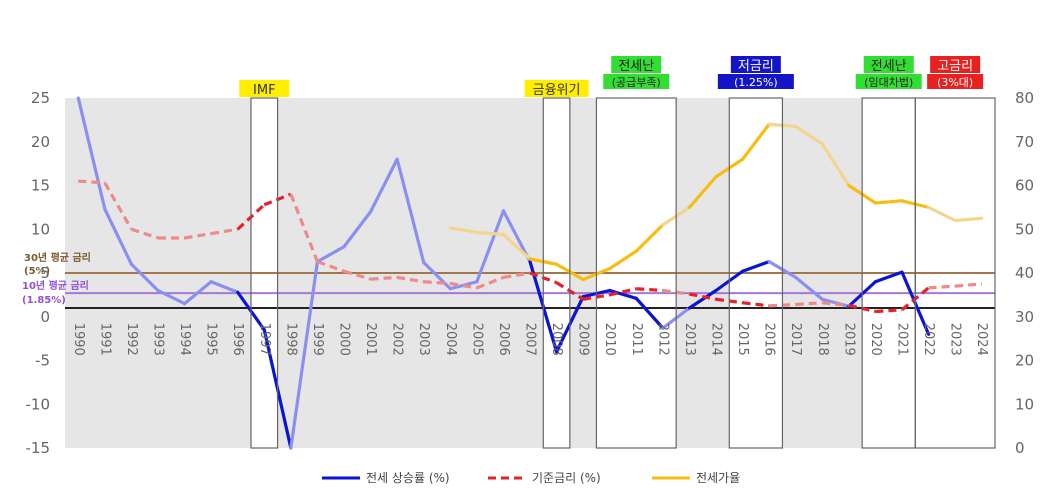  What do you see at coordinates (104, 339) in the screenshot?
I see `x-tick-1: 1991` at bounding box center [104, 339].